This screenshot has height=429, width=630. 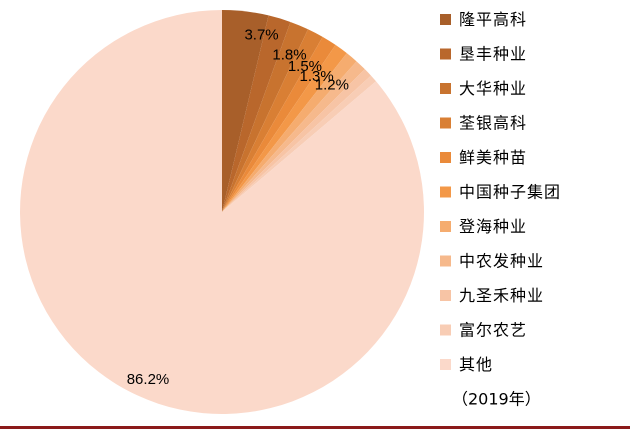 I want to click on legend-label-4: 荃银高科, so click(x=493, y=123).